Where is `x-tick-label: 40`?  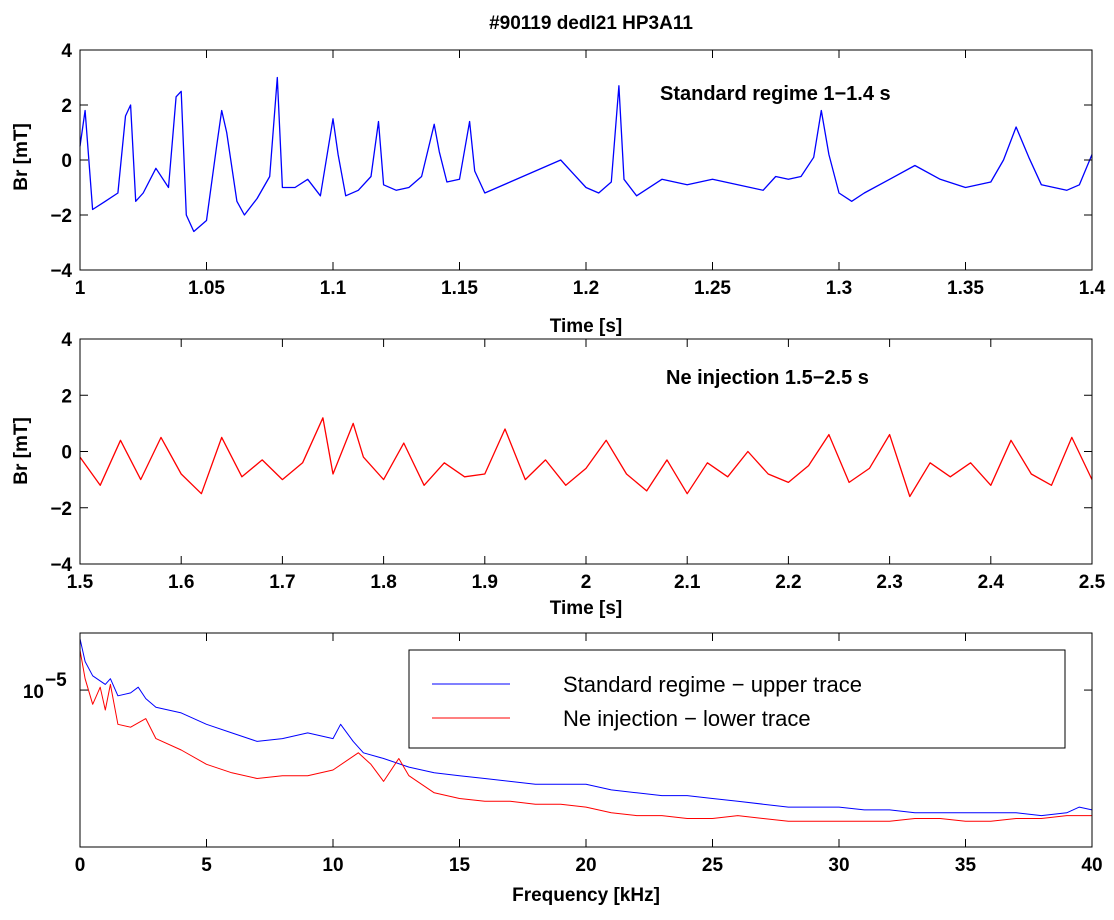 x-tick-label: 40 is located at coordinates (1091, 865).